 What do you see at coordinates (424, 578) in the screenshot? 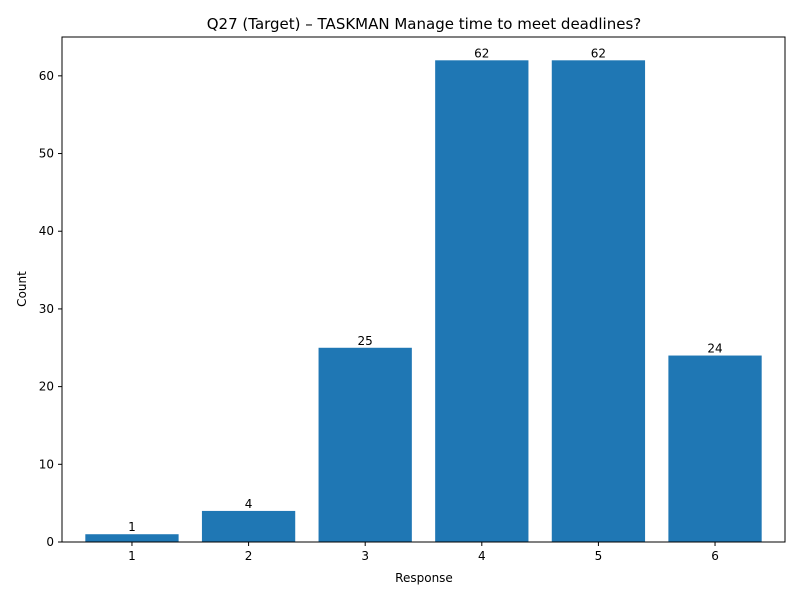
I see `x-axis-label: Response` at bounding box center [424, 578].